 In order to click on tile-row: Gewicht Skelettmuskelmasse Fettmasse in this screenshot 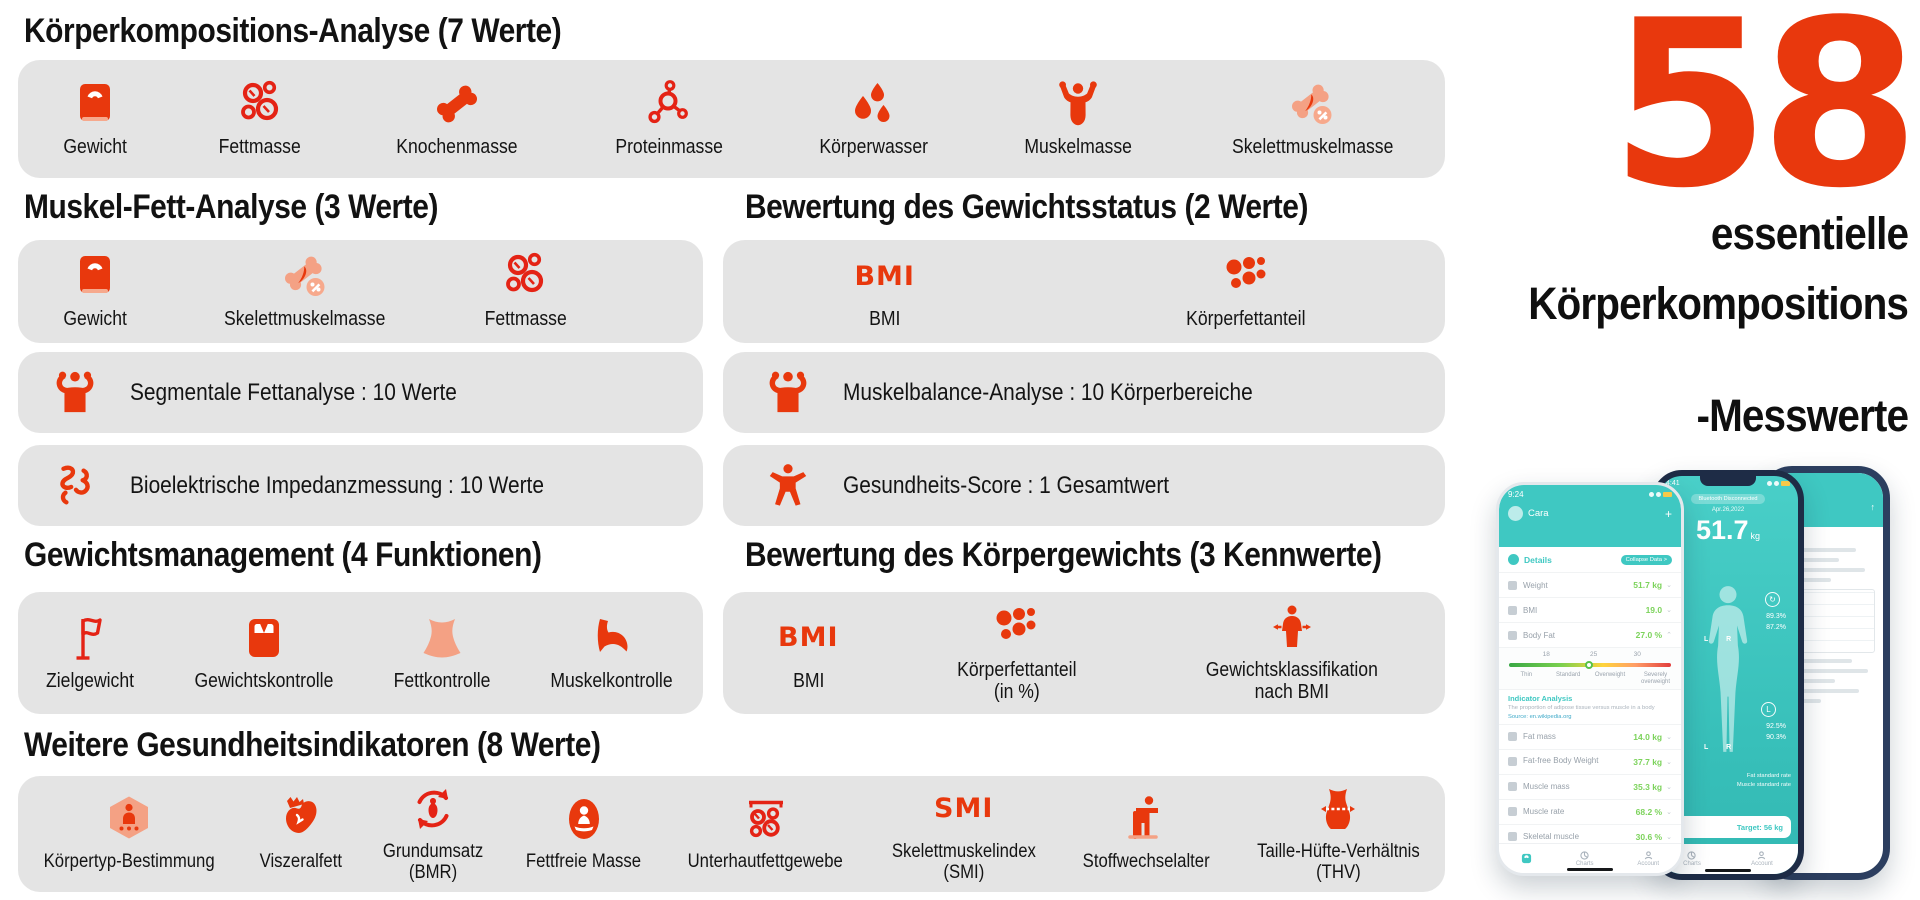, I will do `click(360, 291)`.